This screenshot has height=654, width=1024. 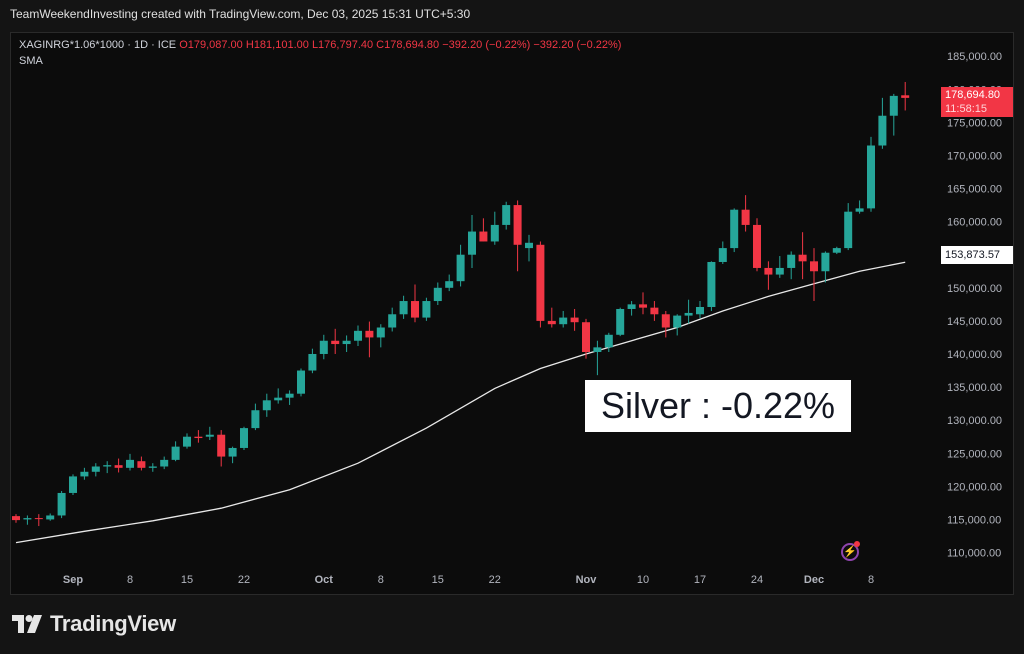 I want to click on y-tick-label: 145,000.00, so click(x=974, y=322).